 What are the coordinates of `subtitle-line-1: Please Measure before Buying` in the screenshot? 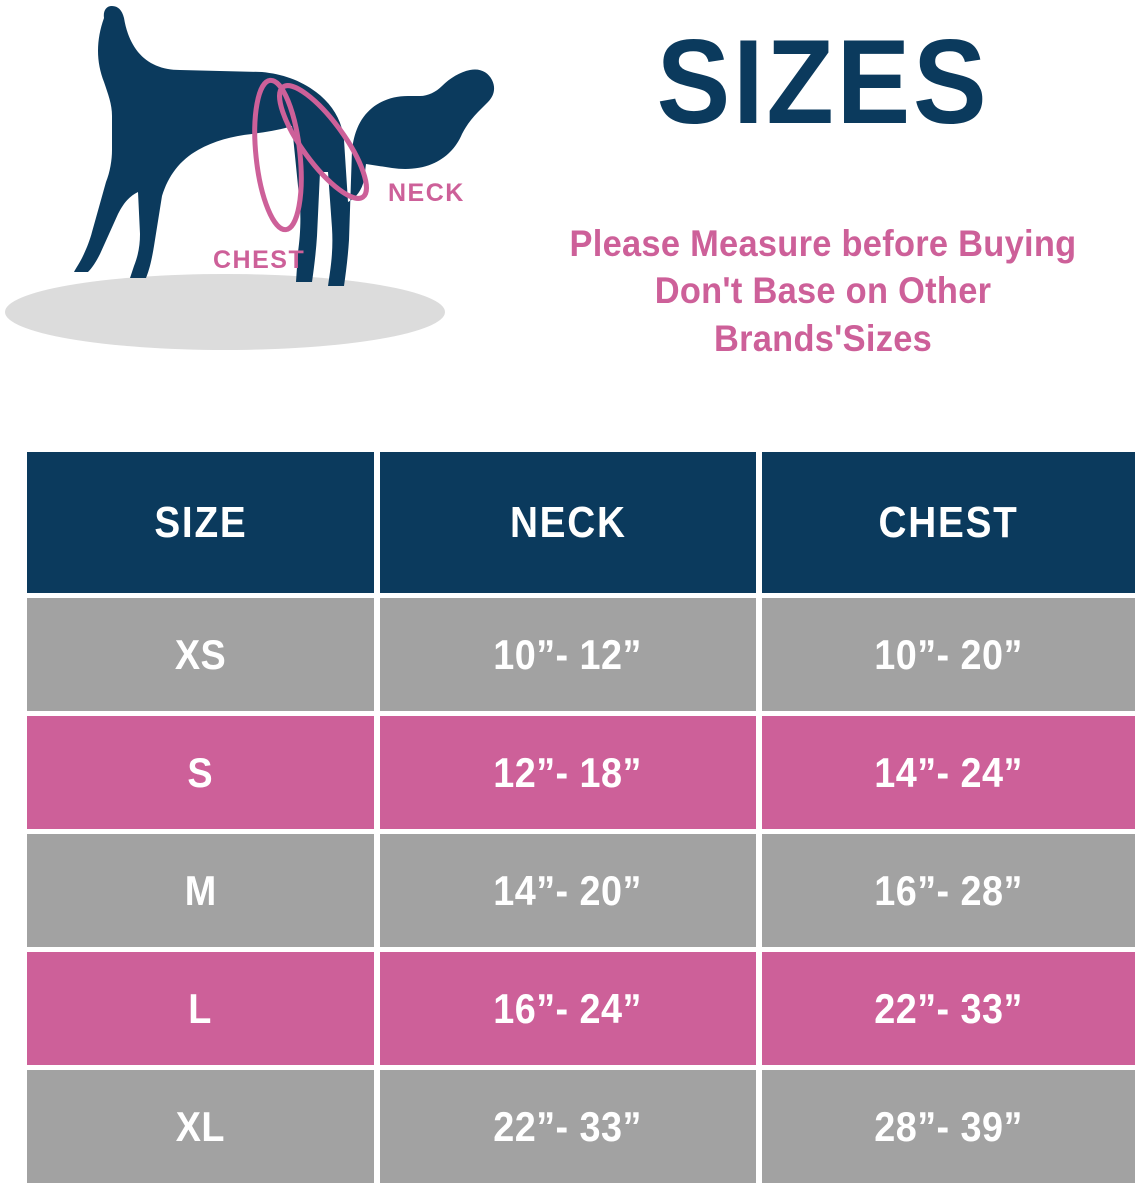 It's located at (823, 243).